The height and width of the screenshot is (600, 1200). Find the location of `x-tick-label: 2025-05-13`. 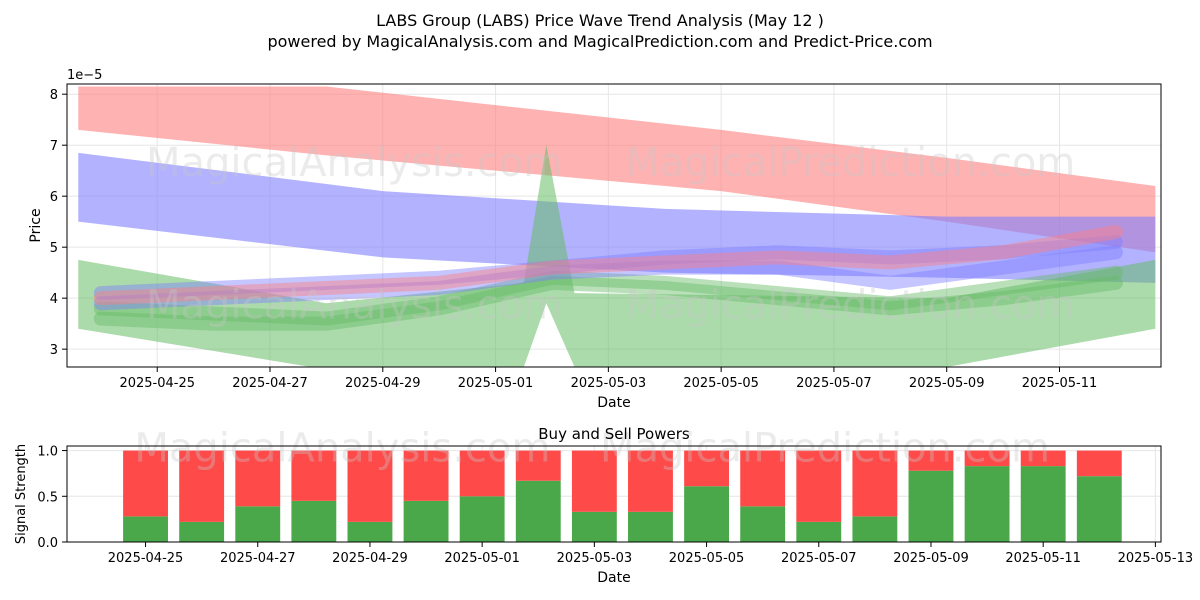

x-tick-label: 2025-05-13 is located at coordinates (1156, 558).